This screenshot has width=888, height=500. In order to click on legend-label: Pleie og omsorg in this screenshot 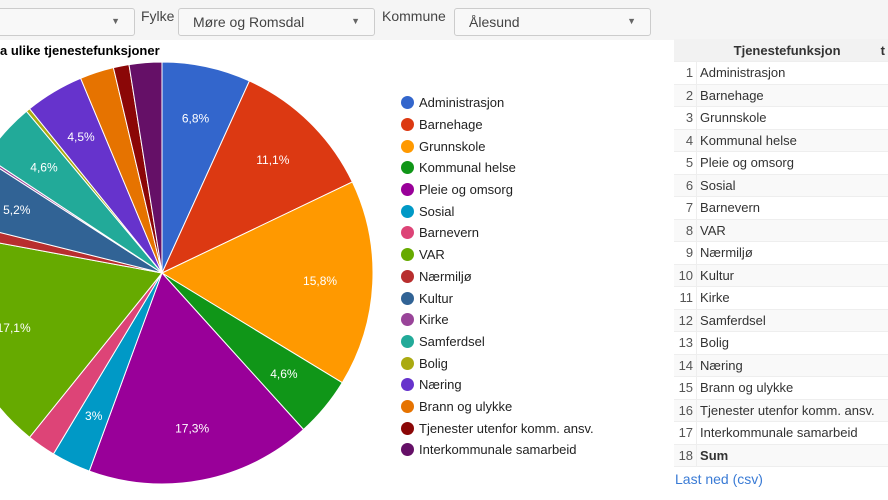, I will do `click(466, 190)`.